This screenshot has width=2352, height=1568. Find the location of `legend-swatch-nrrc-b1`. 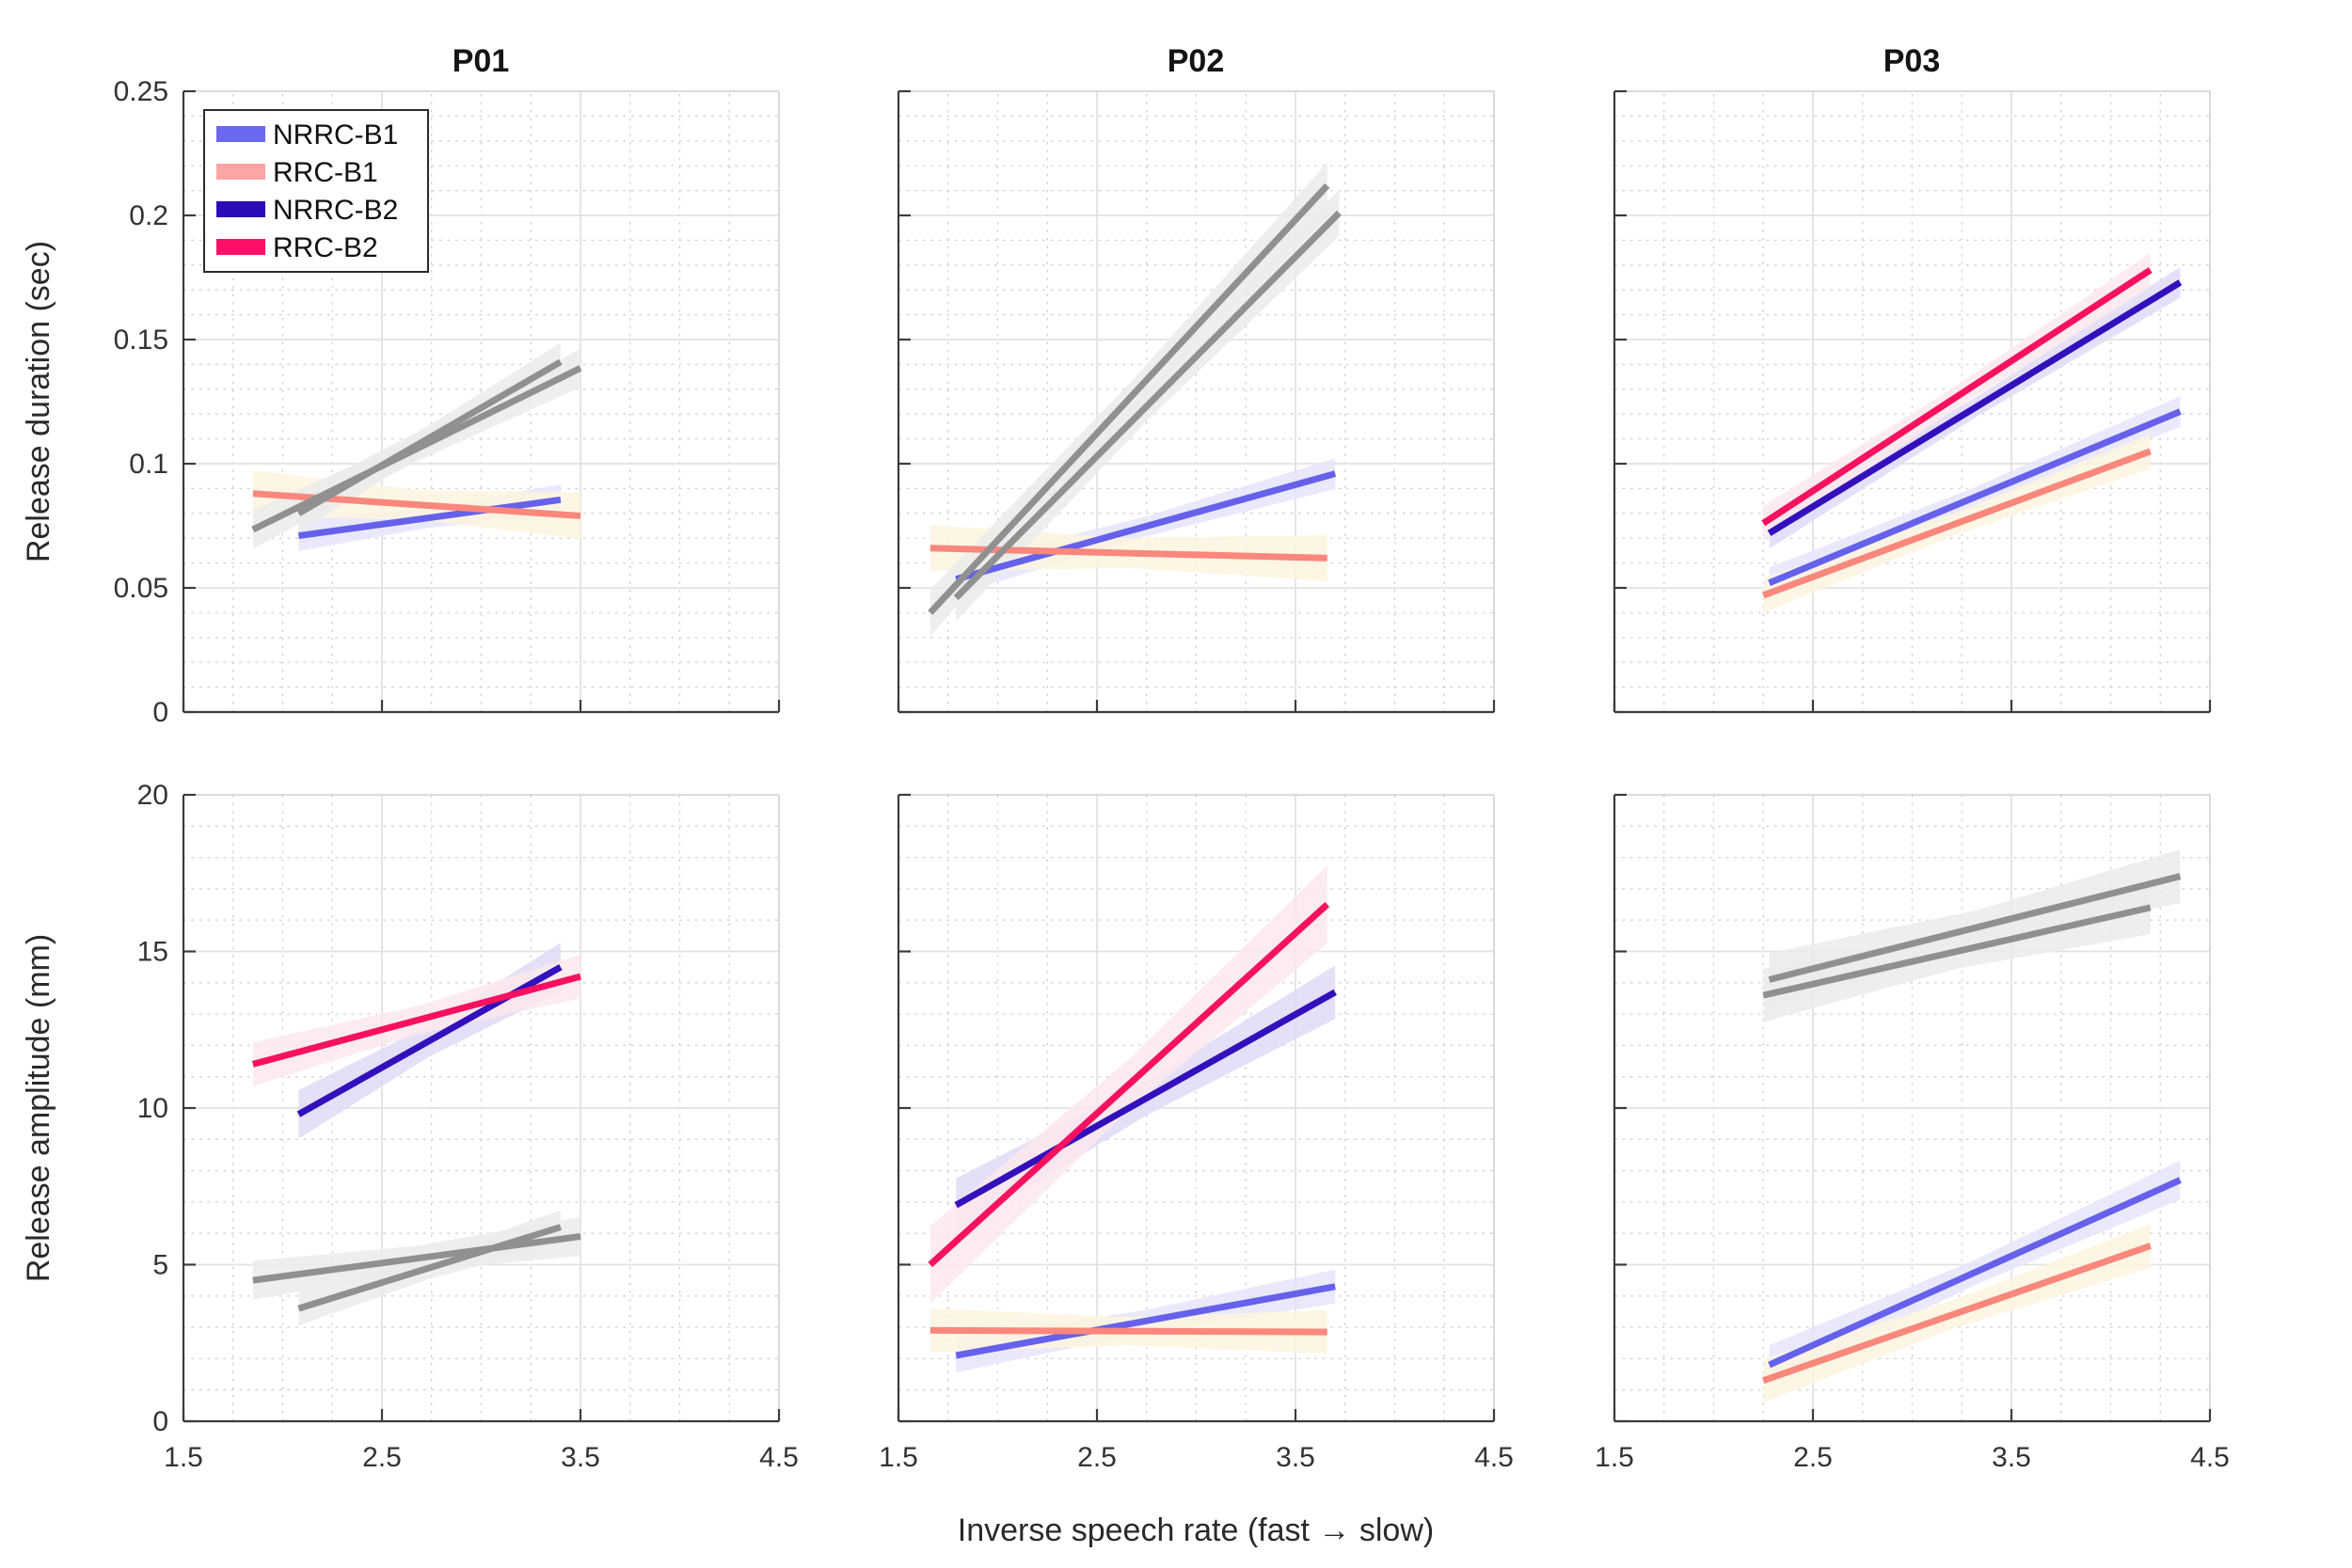

legend-swatch-nrrc-b1 is located at coordinates (240, 134).